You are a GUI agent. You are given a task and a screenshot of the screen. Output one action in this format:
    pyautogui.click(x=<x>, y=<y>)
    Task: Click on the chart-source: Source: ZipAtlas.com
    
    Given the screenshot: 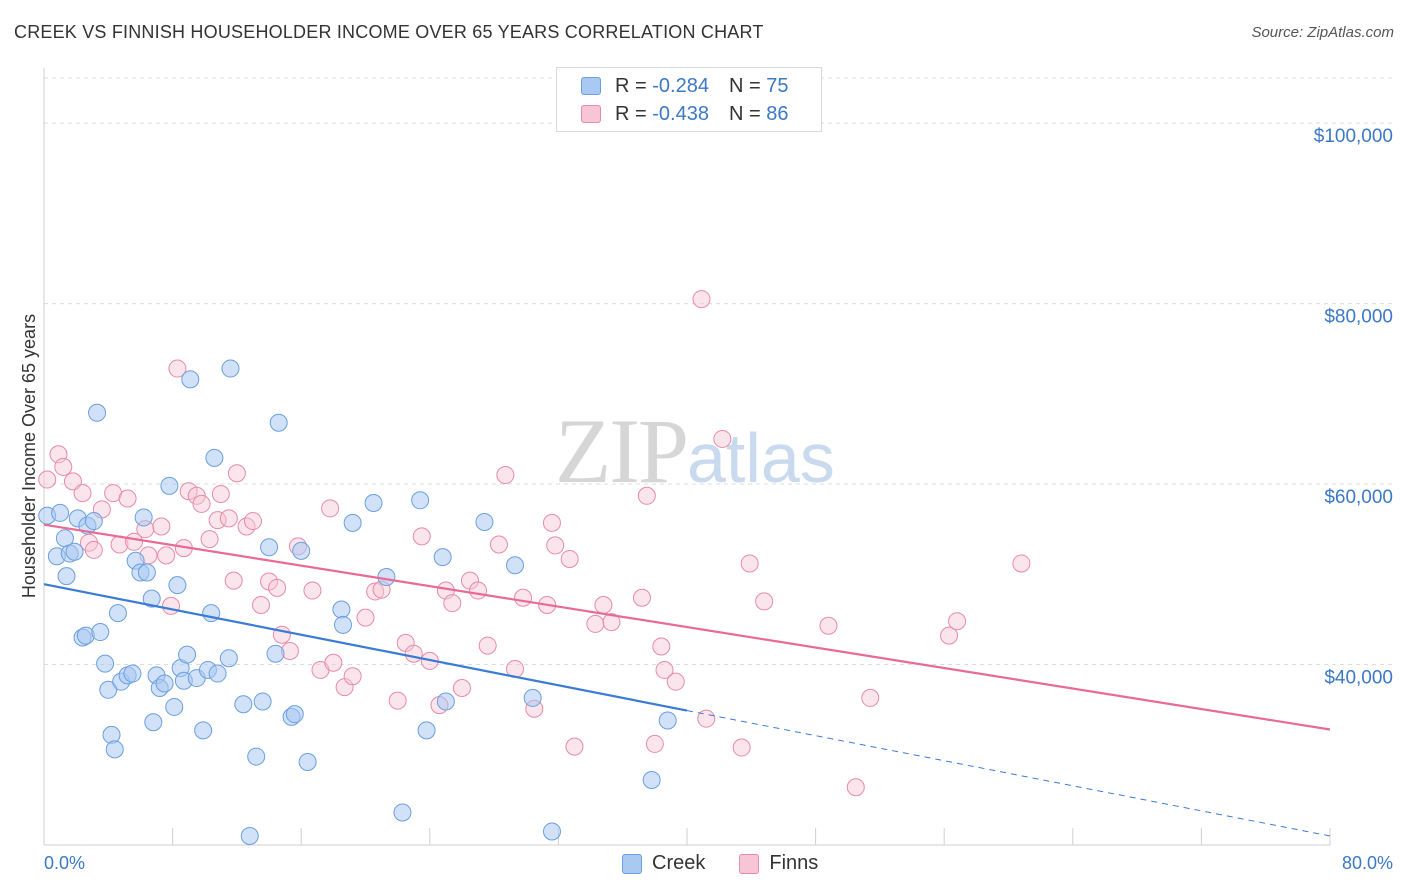 What is the action you would take?
    pyautogui.click(x=1322, y=32)
    